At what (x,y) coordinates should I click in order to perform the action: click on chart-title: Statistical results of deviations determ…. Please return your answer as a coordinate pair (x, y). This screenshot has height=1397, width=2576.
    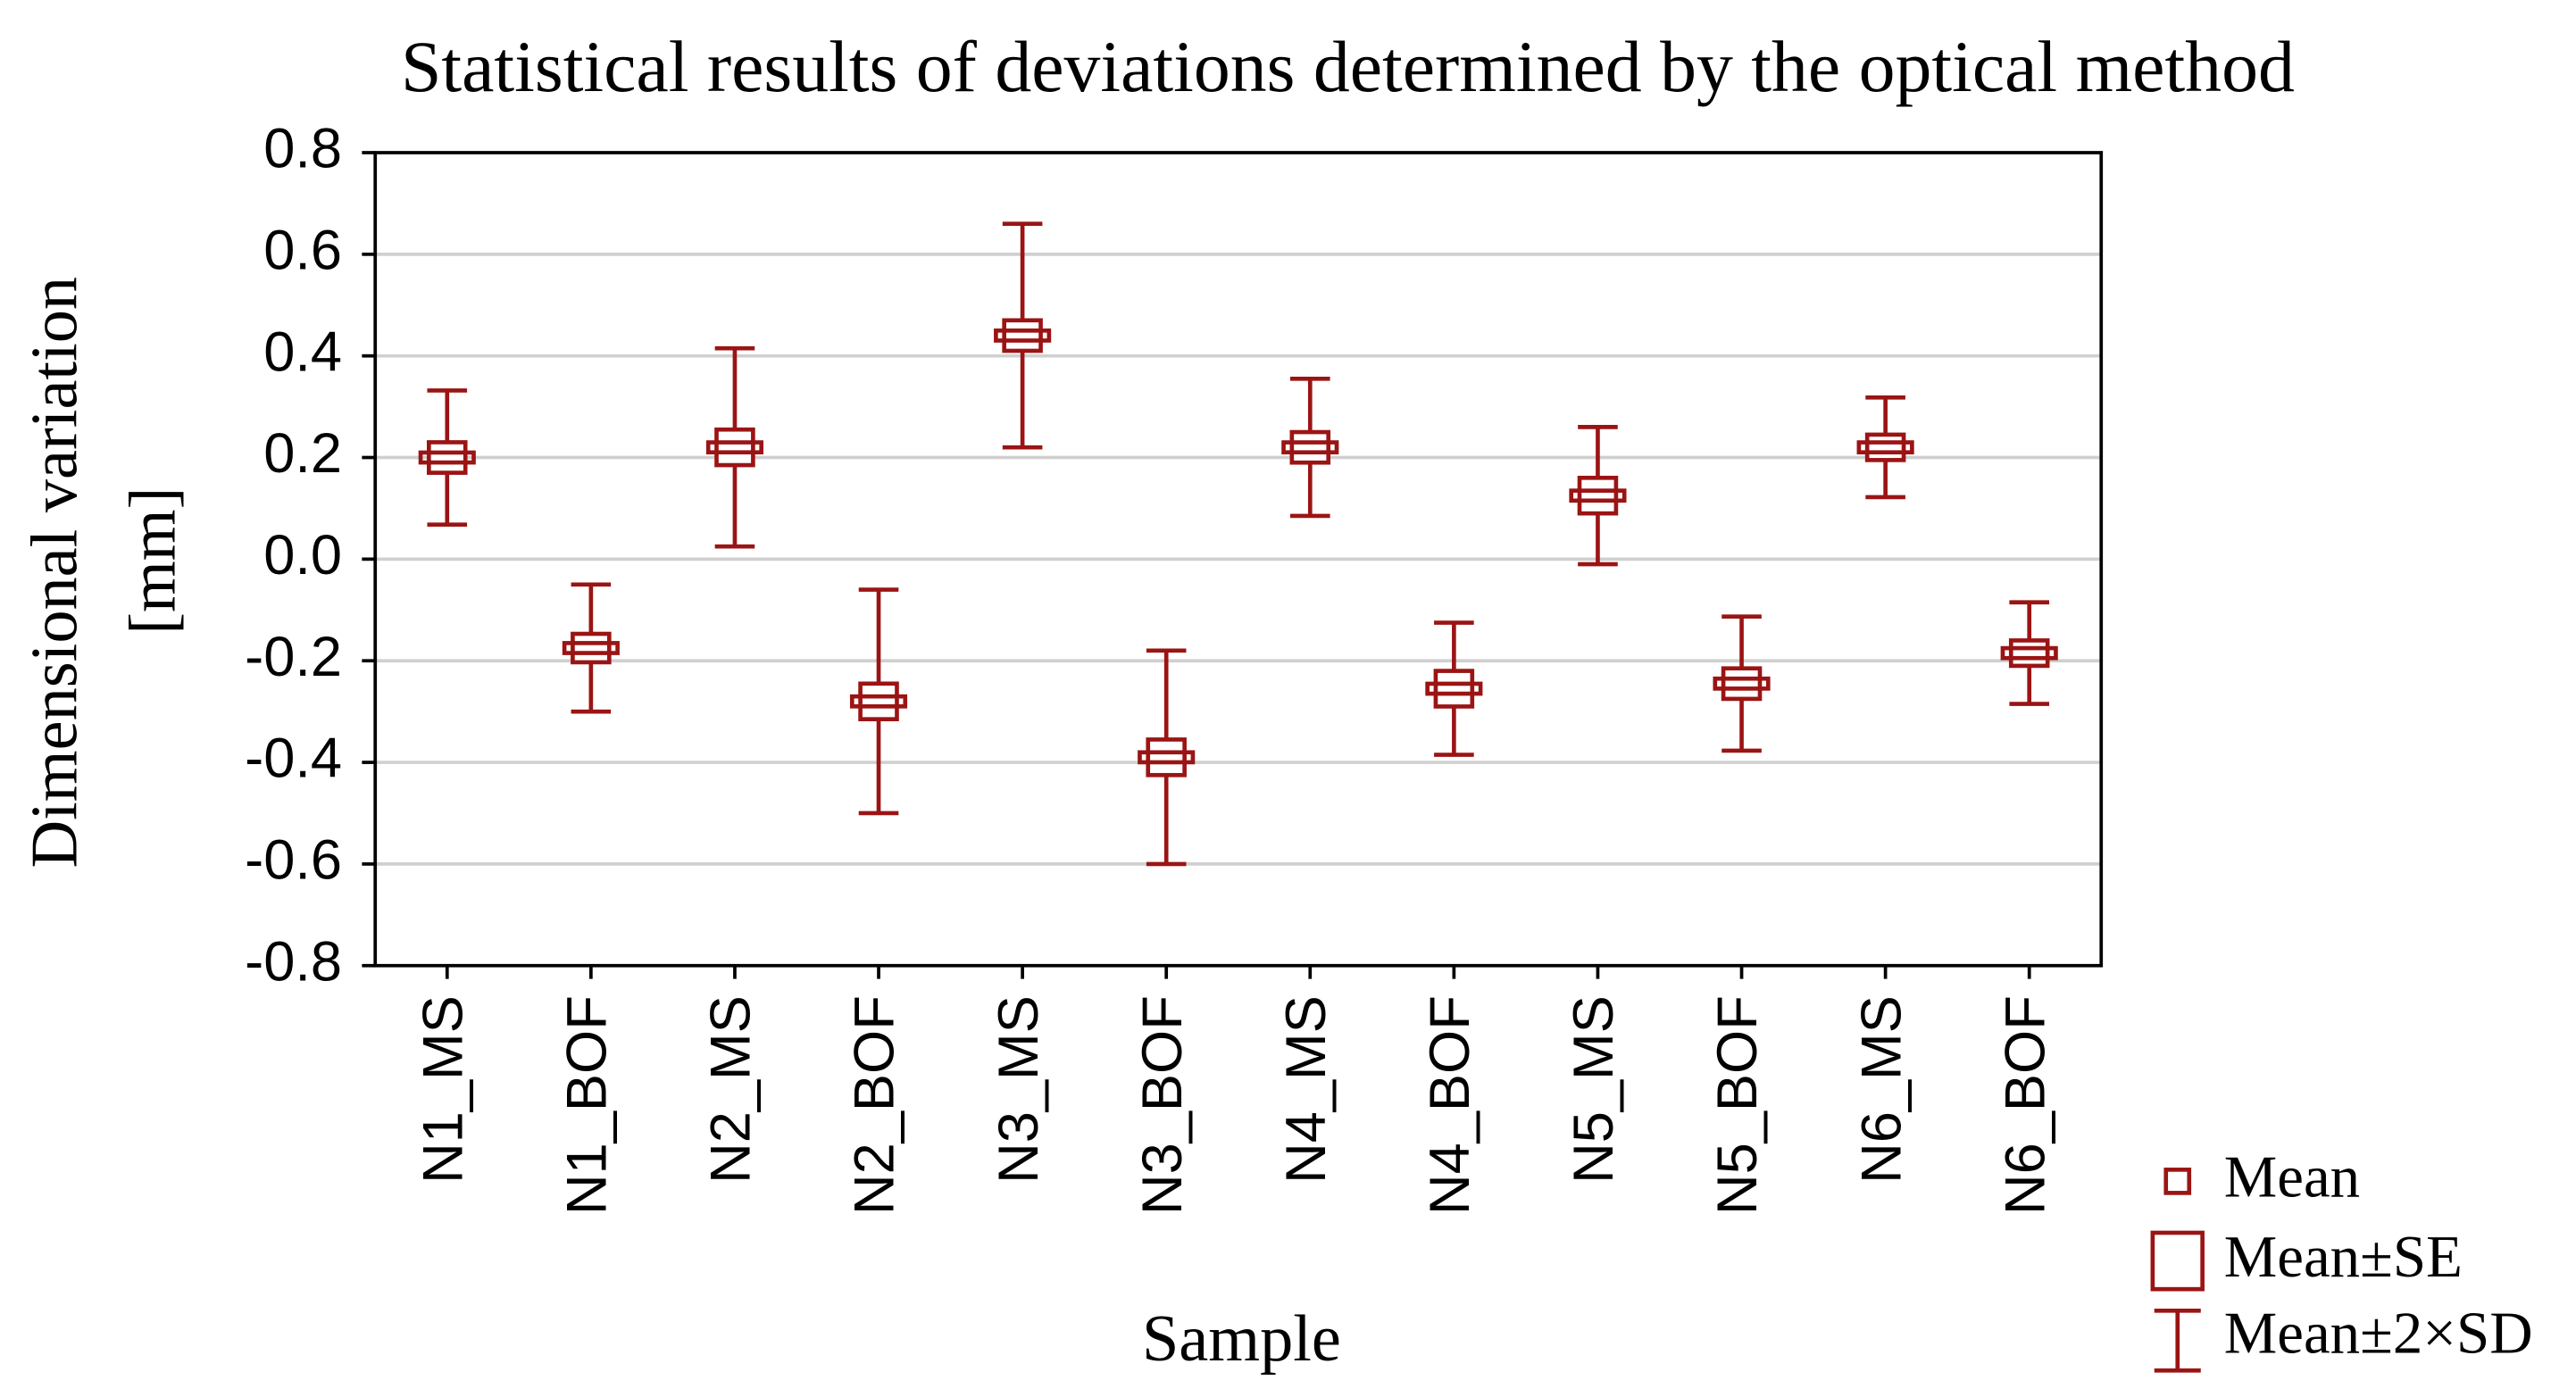
    Looking at the image, I should click on (1348, 66).